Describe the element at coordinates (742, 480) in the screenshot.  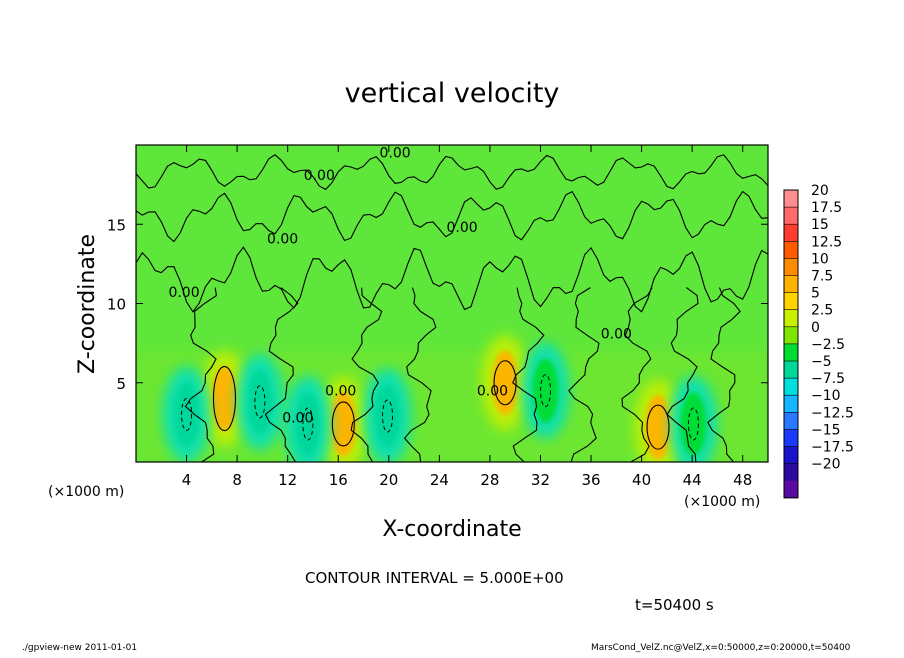
I see `x-tick-label: 48` at that location.